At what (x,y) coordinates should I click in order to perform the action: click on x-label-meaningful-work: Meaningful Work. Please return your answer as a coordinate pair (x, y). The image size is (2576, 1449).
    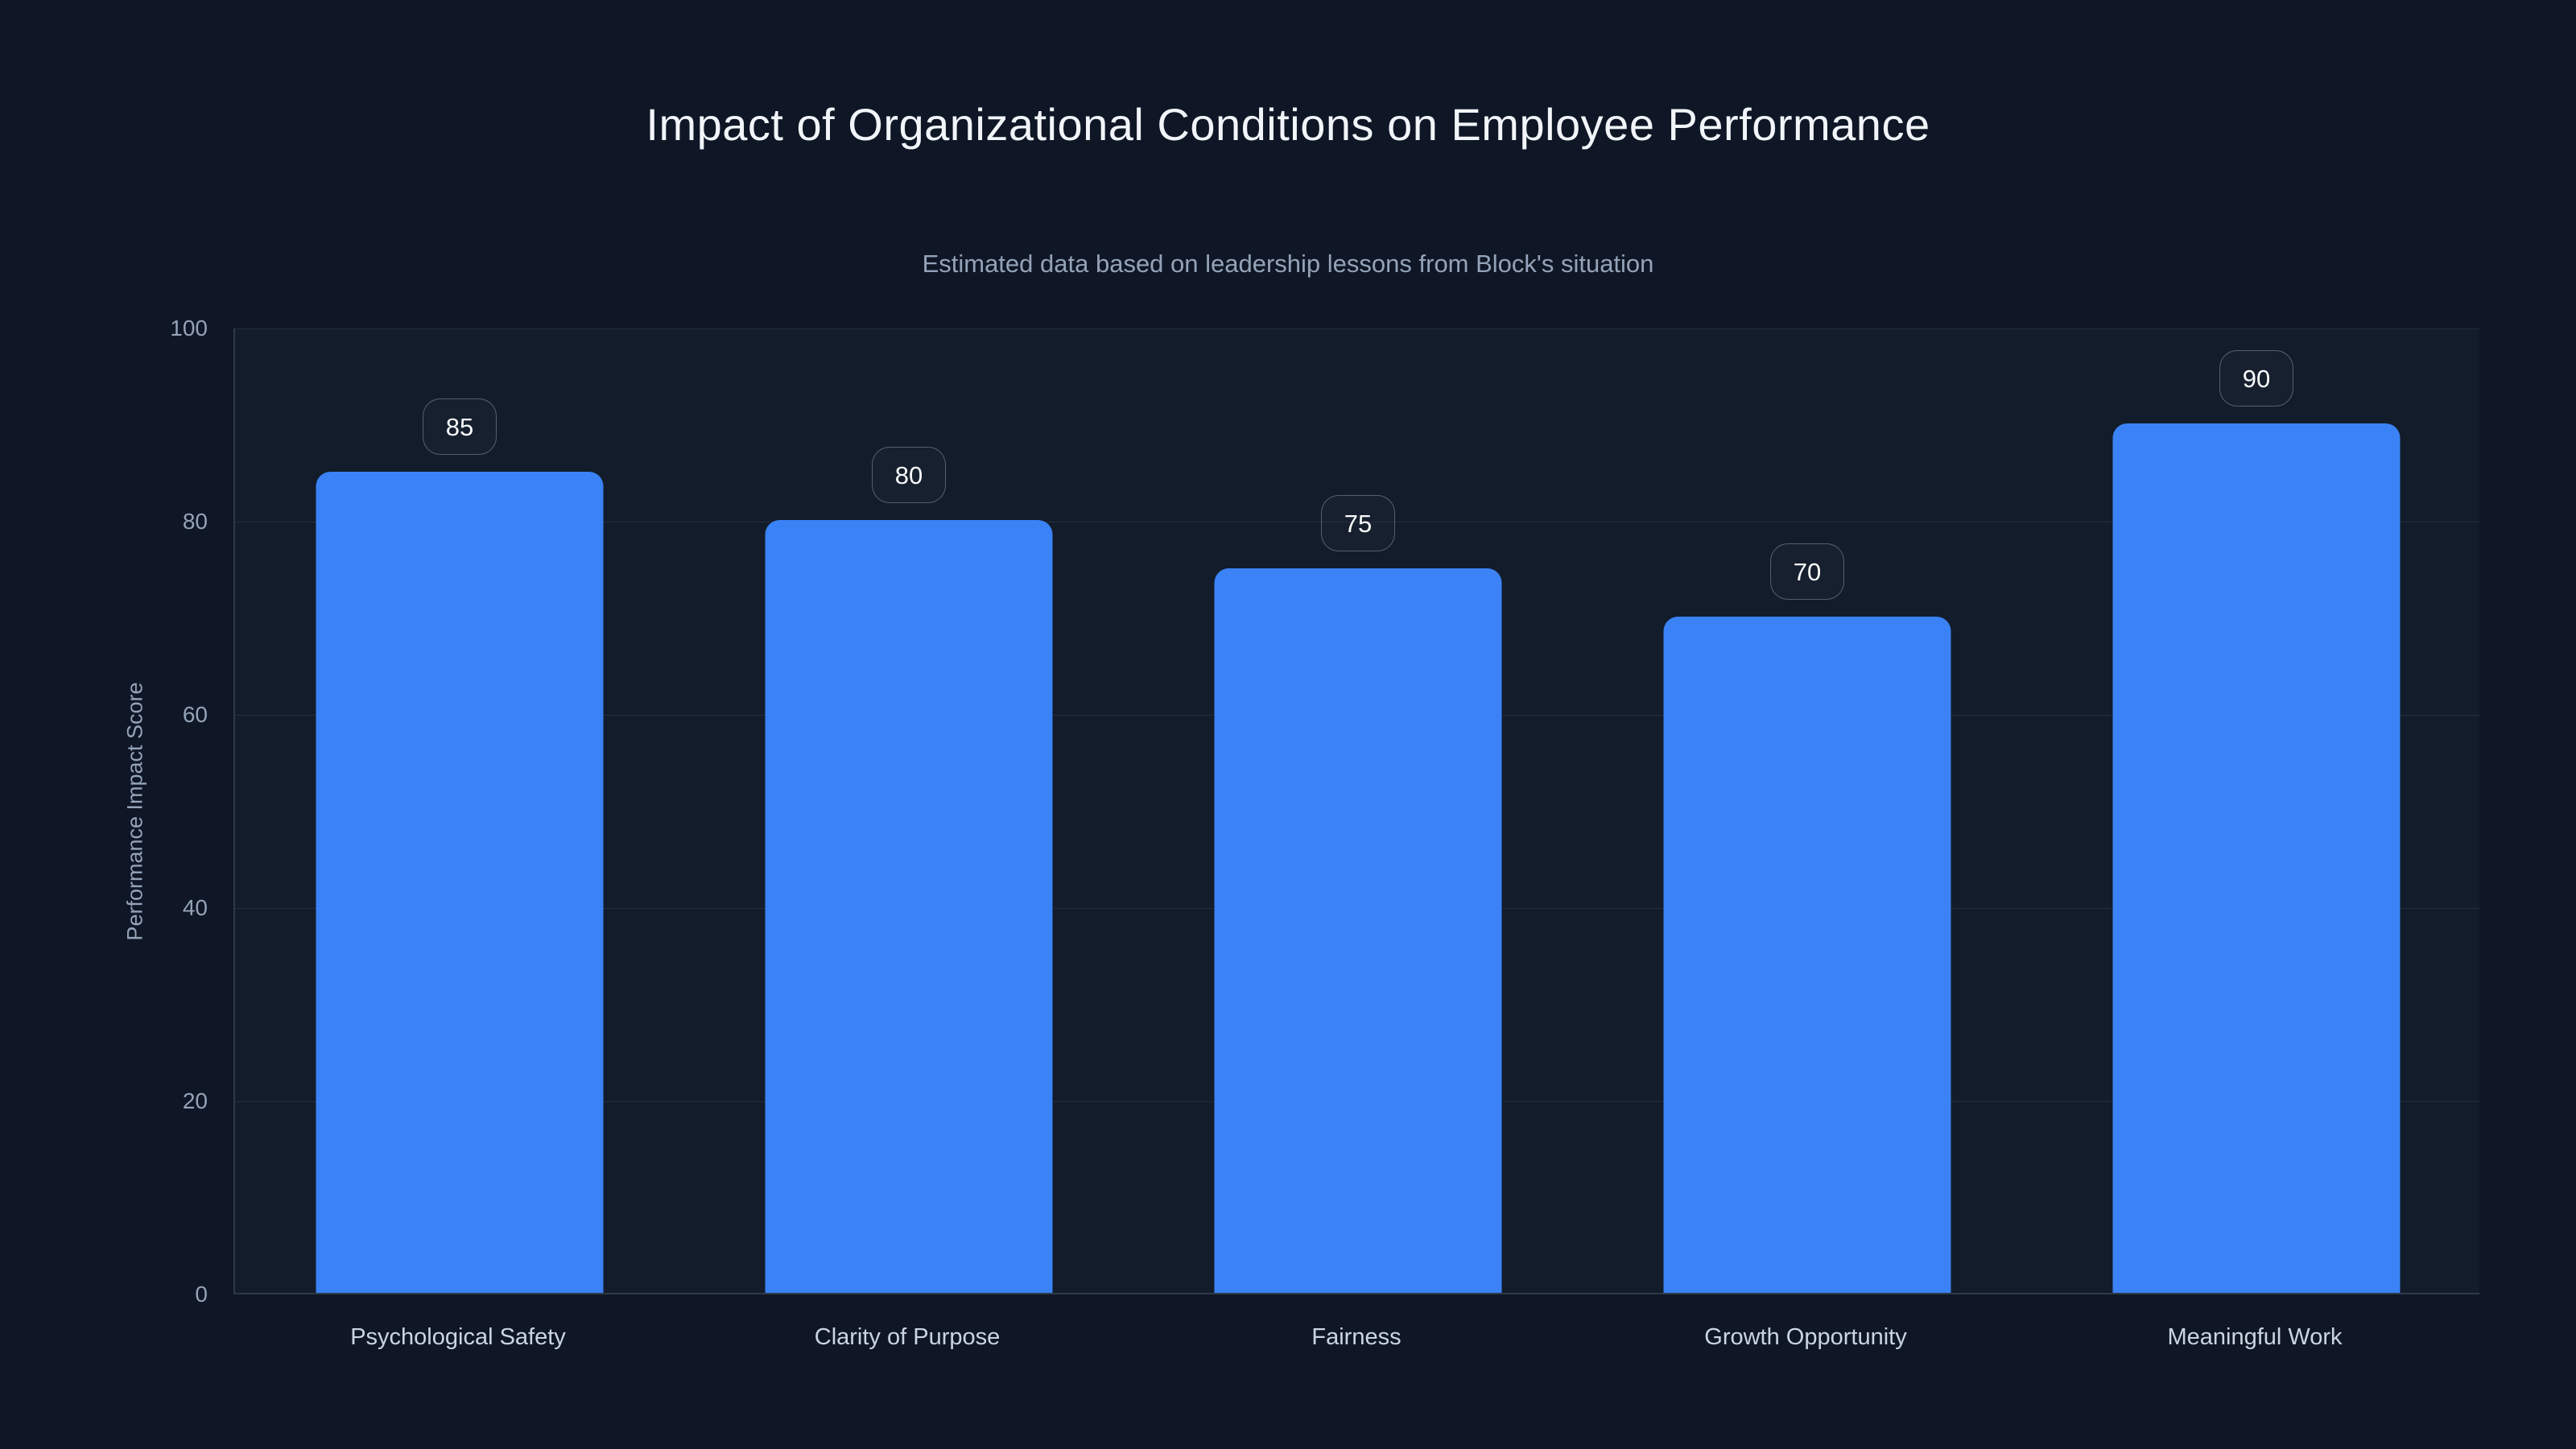
    Looking at the image, I should click on (2255, 1337).